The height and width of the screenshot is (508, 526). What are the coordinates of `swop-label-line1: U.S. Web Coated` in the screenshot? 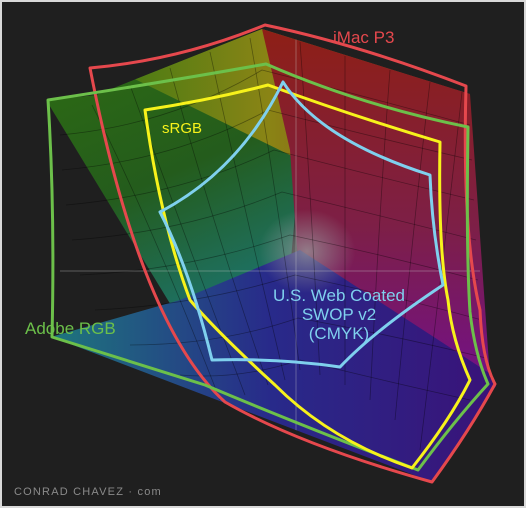 It's located at (339, 295).